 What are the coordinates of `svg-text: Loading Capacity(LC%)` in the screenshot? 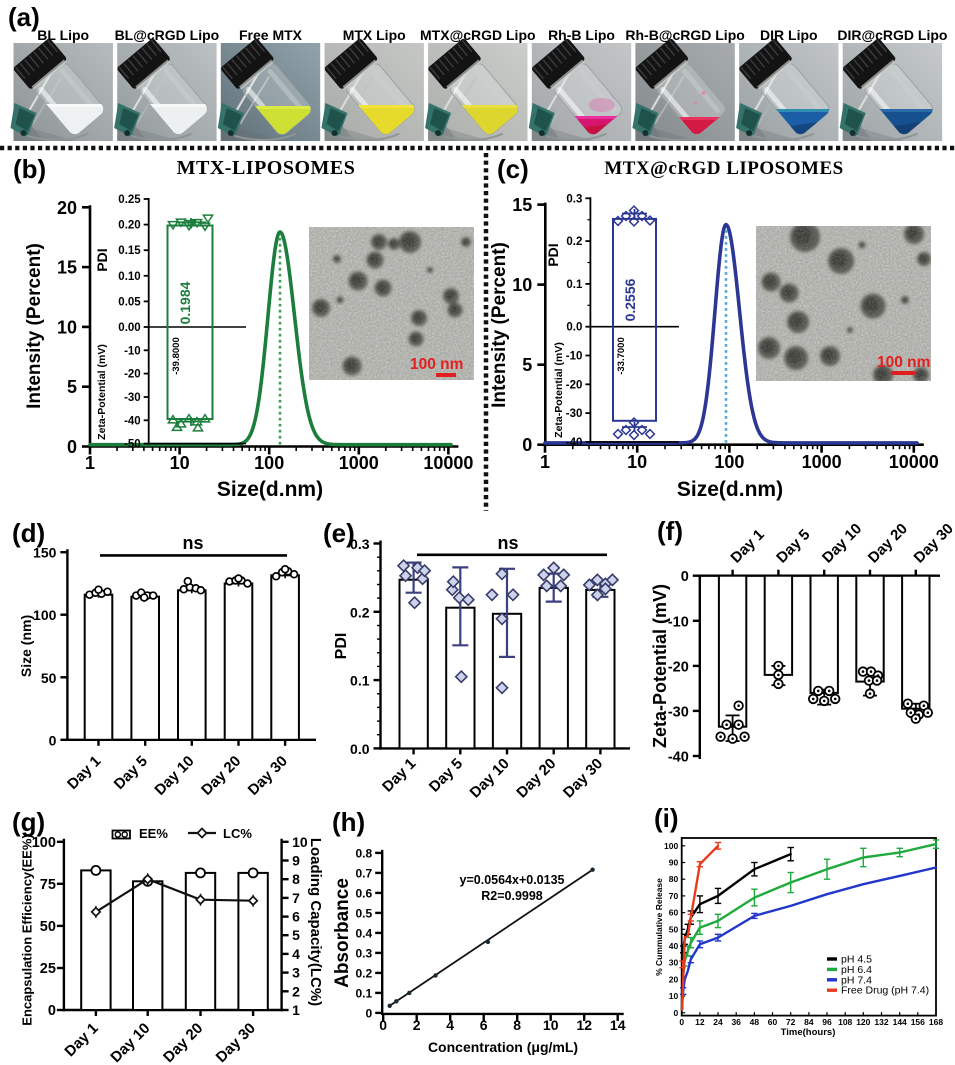 It's located at (315, 922).